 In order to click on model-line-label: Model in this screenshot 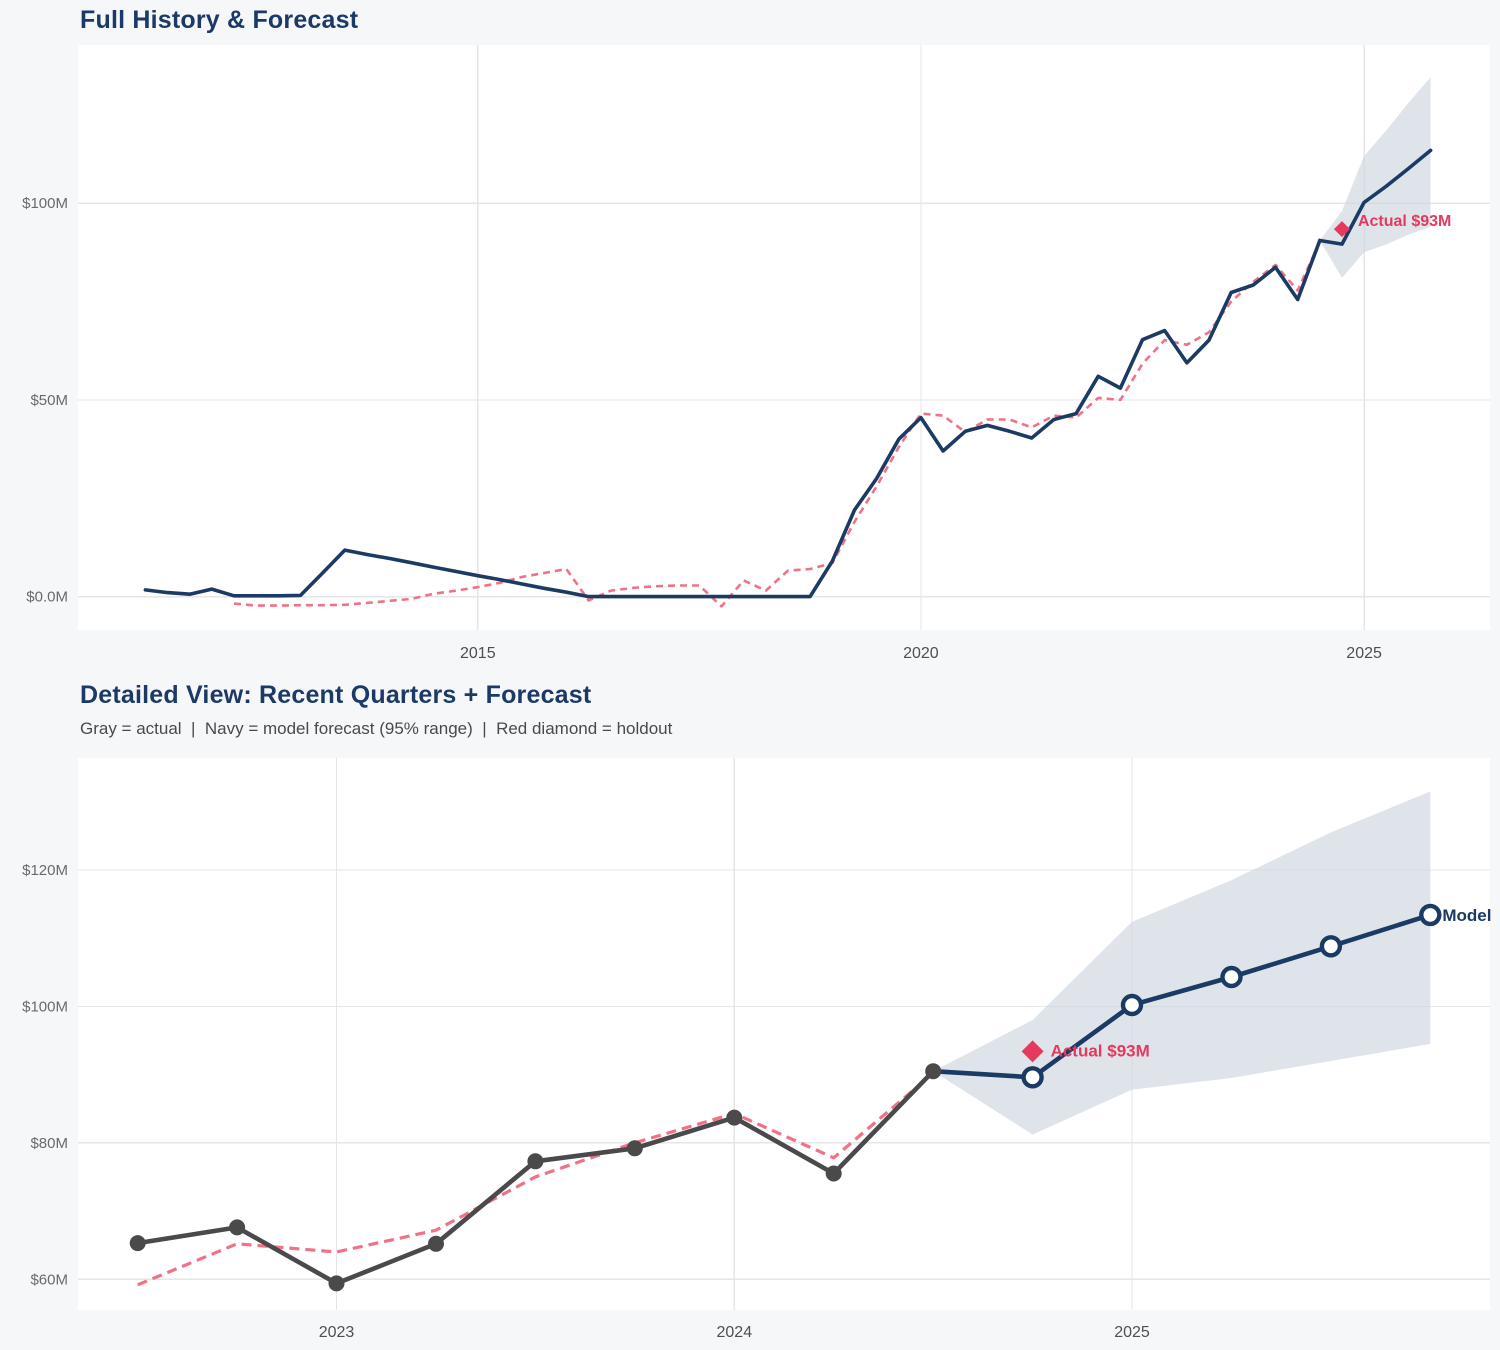, I will do `click(1466, 915)`.